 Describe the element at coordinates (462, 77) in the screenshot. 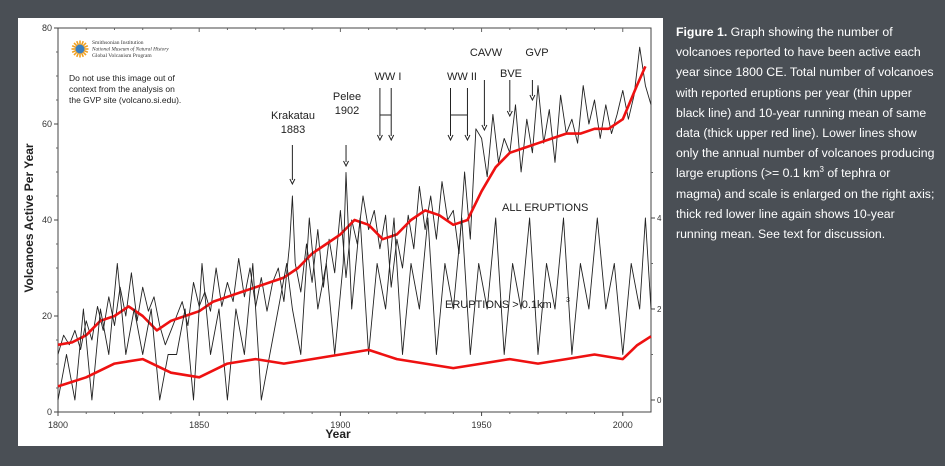

I see `annotation-ww2-label: WW II` at that location.